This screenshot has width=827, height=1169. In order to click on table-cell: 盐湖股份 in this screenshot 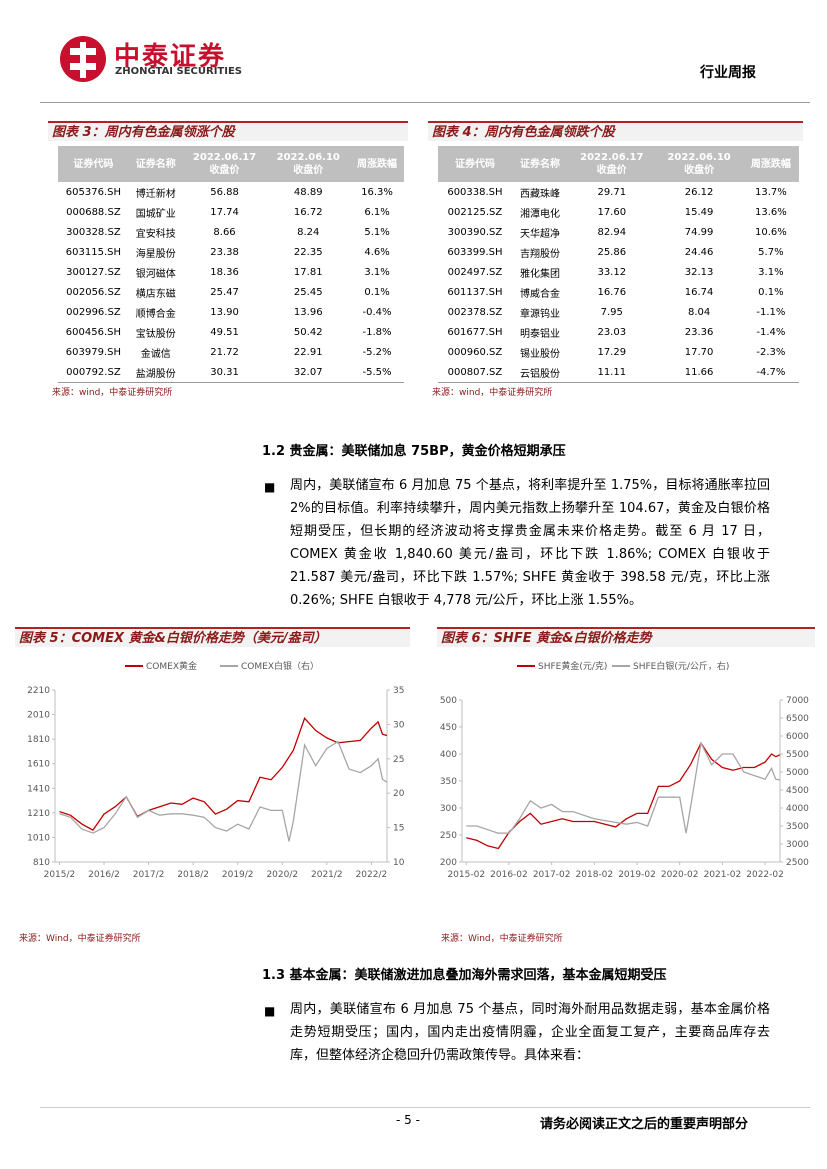, I will do `click(155, 374)`.